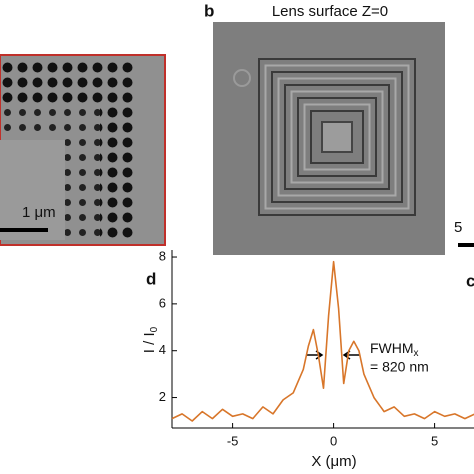 Image resolution: width=474 pixels, height=474 pixels. I want to click on y-tick-label: 8, so click(162, 255).